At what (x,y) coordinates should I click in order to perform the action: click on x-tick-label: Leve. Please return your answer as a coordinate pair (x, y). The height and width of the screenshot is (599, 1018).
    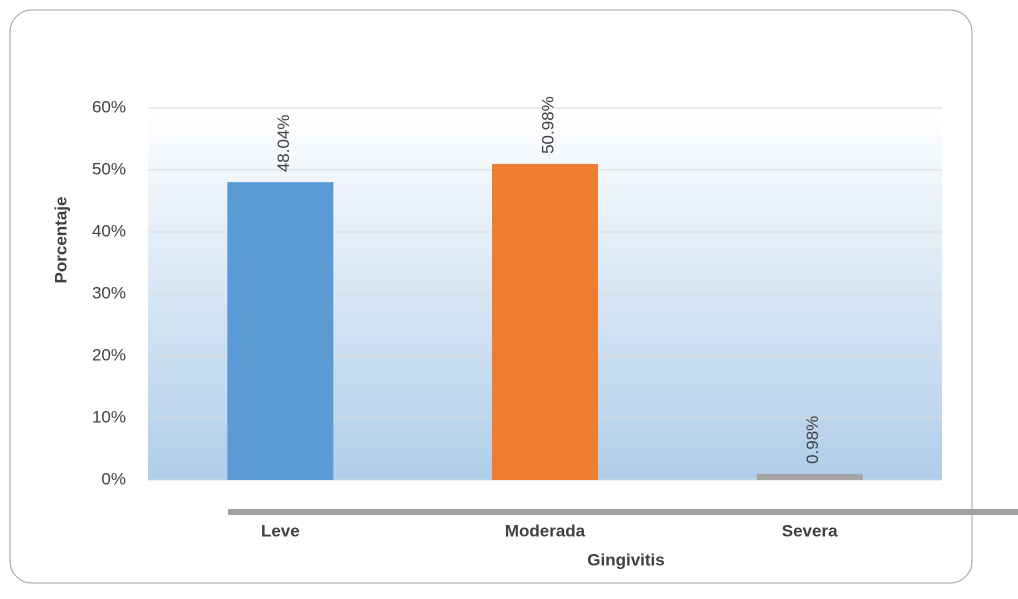
    Looking at the image, I should click on (280, 530).